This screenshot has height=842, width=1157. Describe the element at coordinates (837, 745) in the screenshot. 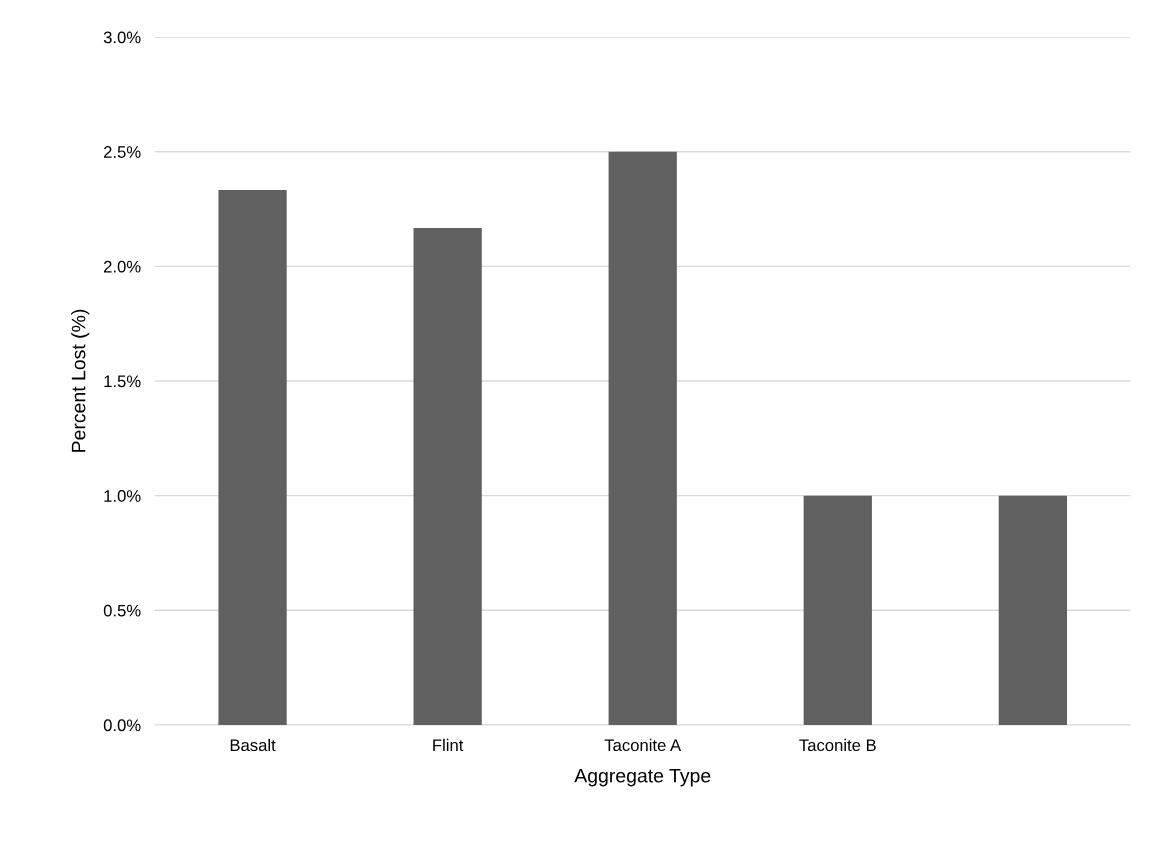

I see `x-tick-label: Taconite B` at that location.